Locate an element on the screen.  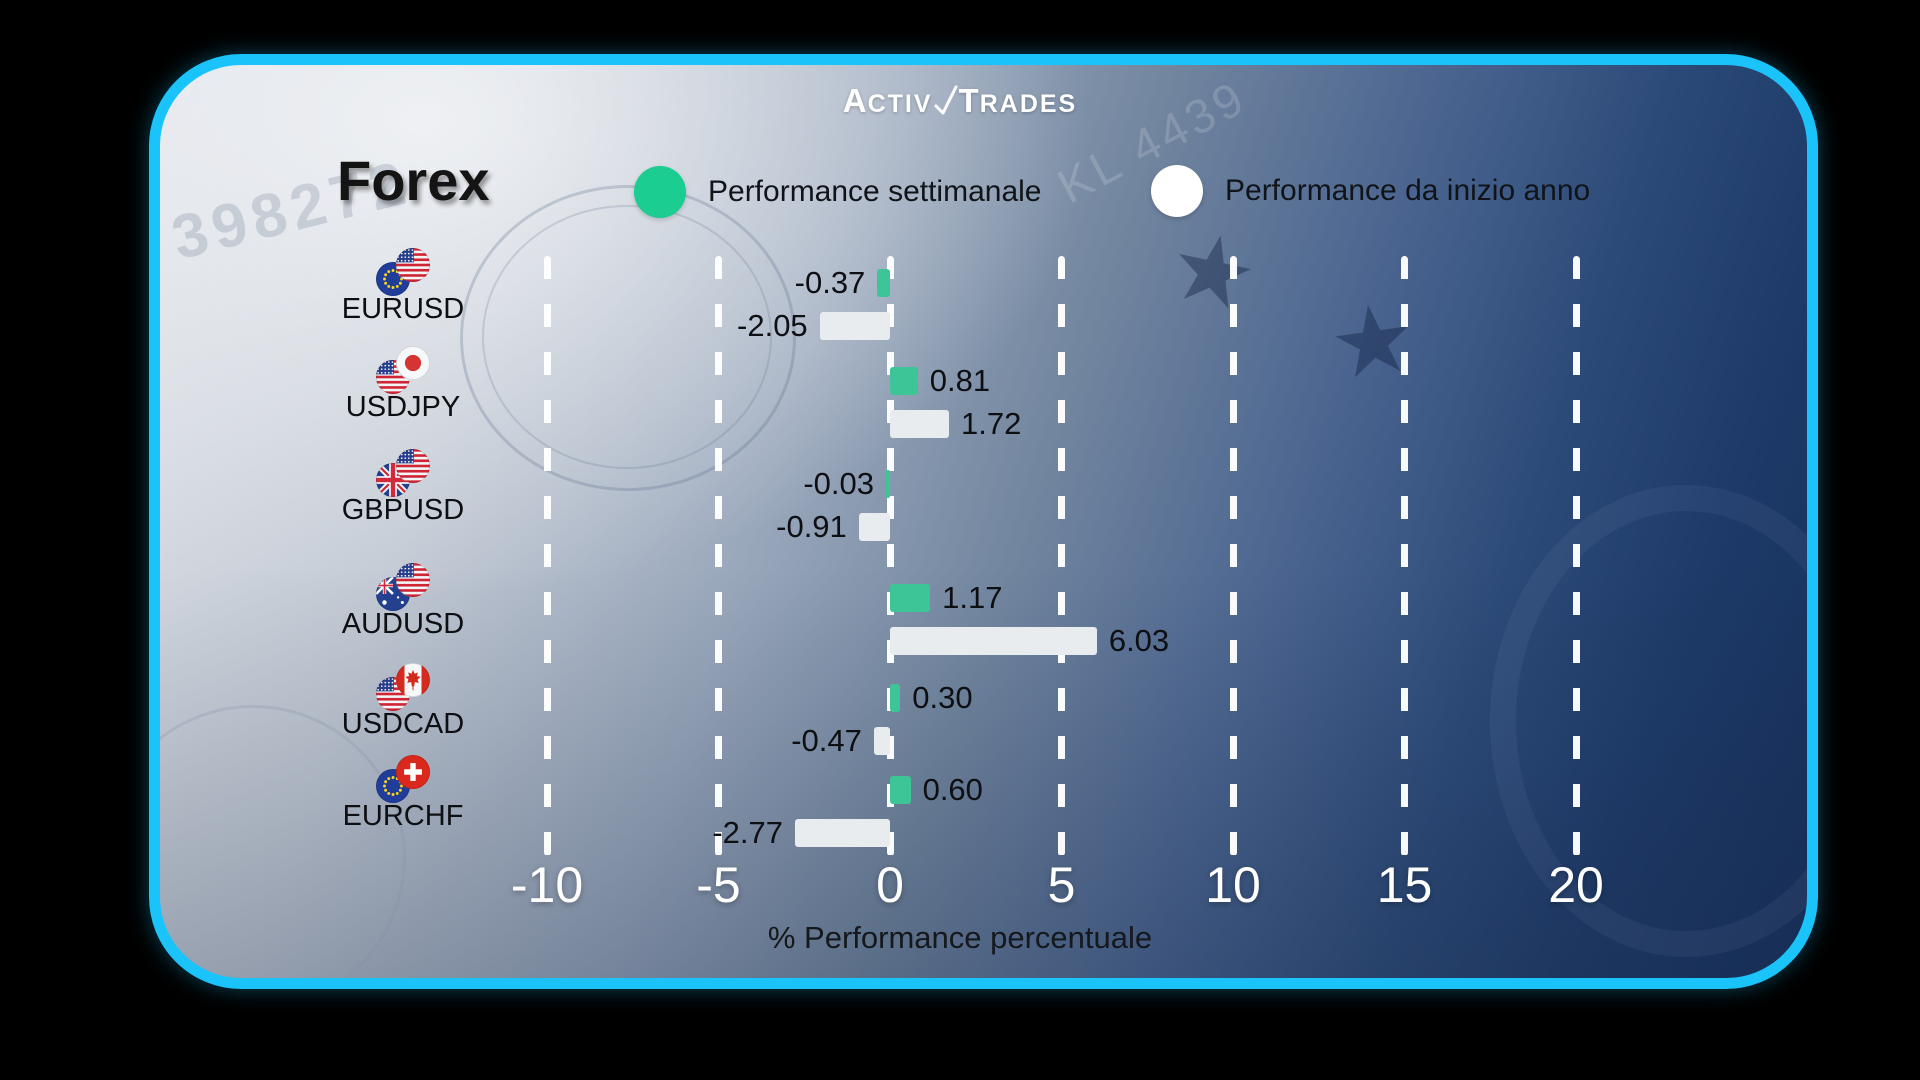
EURUSD-ytd-bar is located at coordinates (854, 326).